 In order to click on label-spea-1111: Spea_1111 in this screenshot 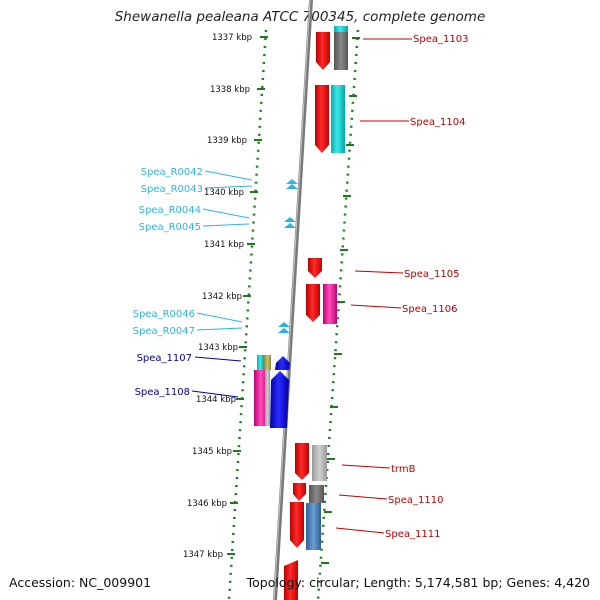, I will do `click(412, 534)`.